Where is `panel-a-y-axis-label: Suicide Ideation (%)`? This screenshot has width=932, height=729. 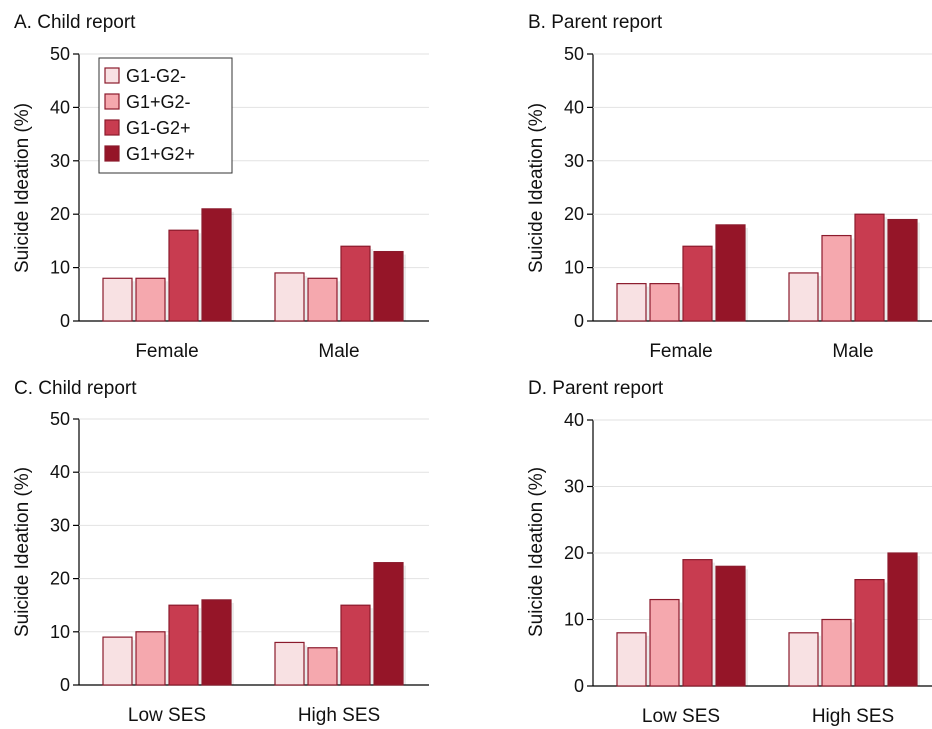 panel-a-y-axis-label: Suicide Ideation (%) is located at coordinates (22, 188).